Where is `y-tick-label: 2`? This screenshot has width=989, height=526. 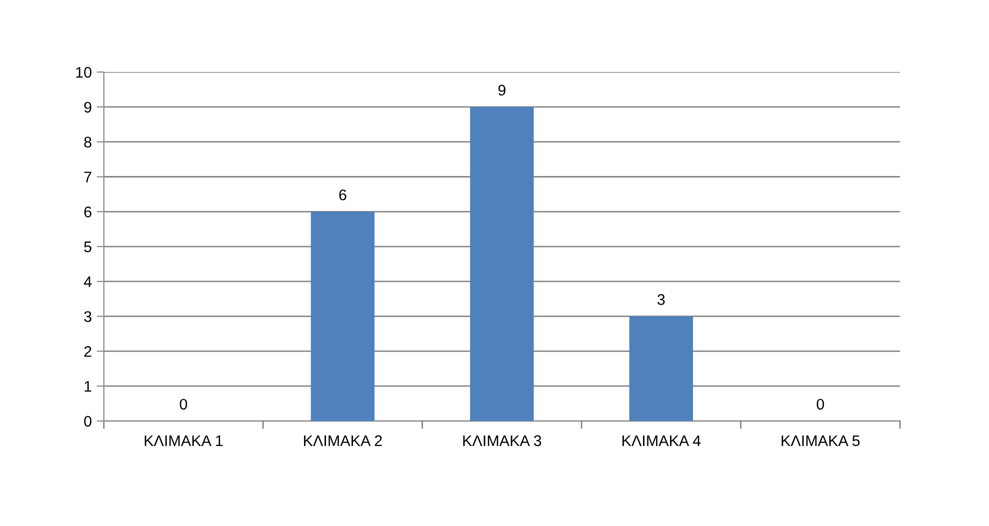
y-tick-label: 2 is located at coordinates (88, 351).